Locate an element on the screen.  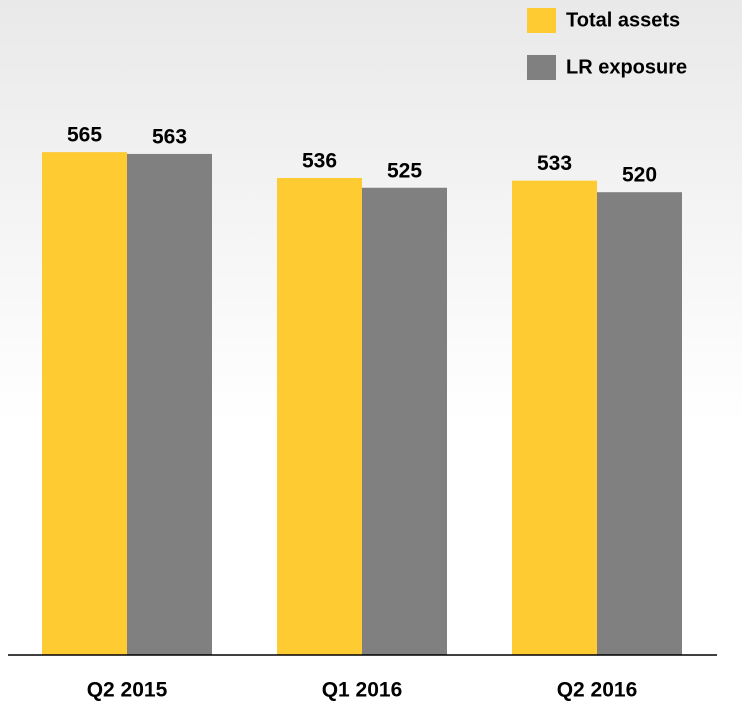
value-label: 520 is located at coordinates (639, 175).